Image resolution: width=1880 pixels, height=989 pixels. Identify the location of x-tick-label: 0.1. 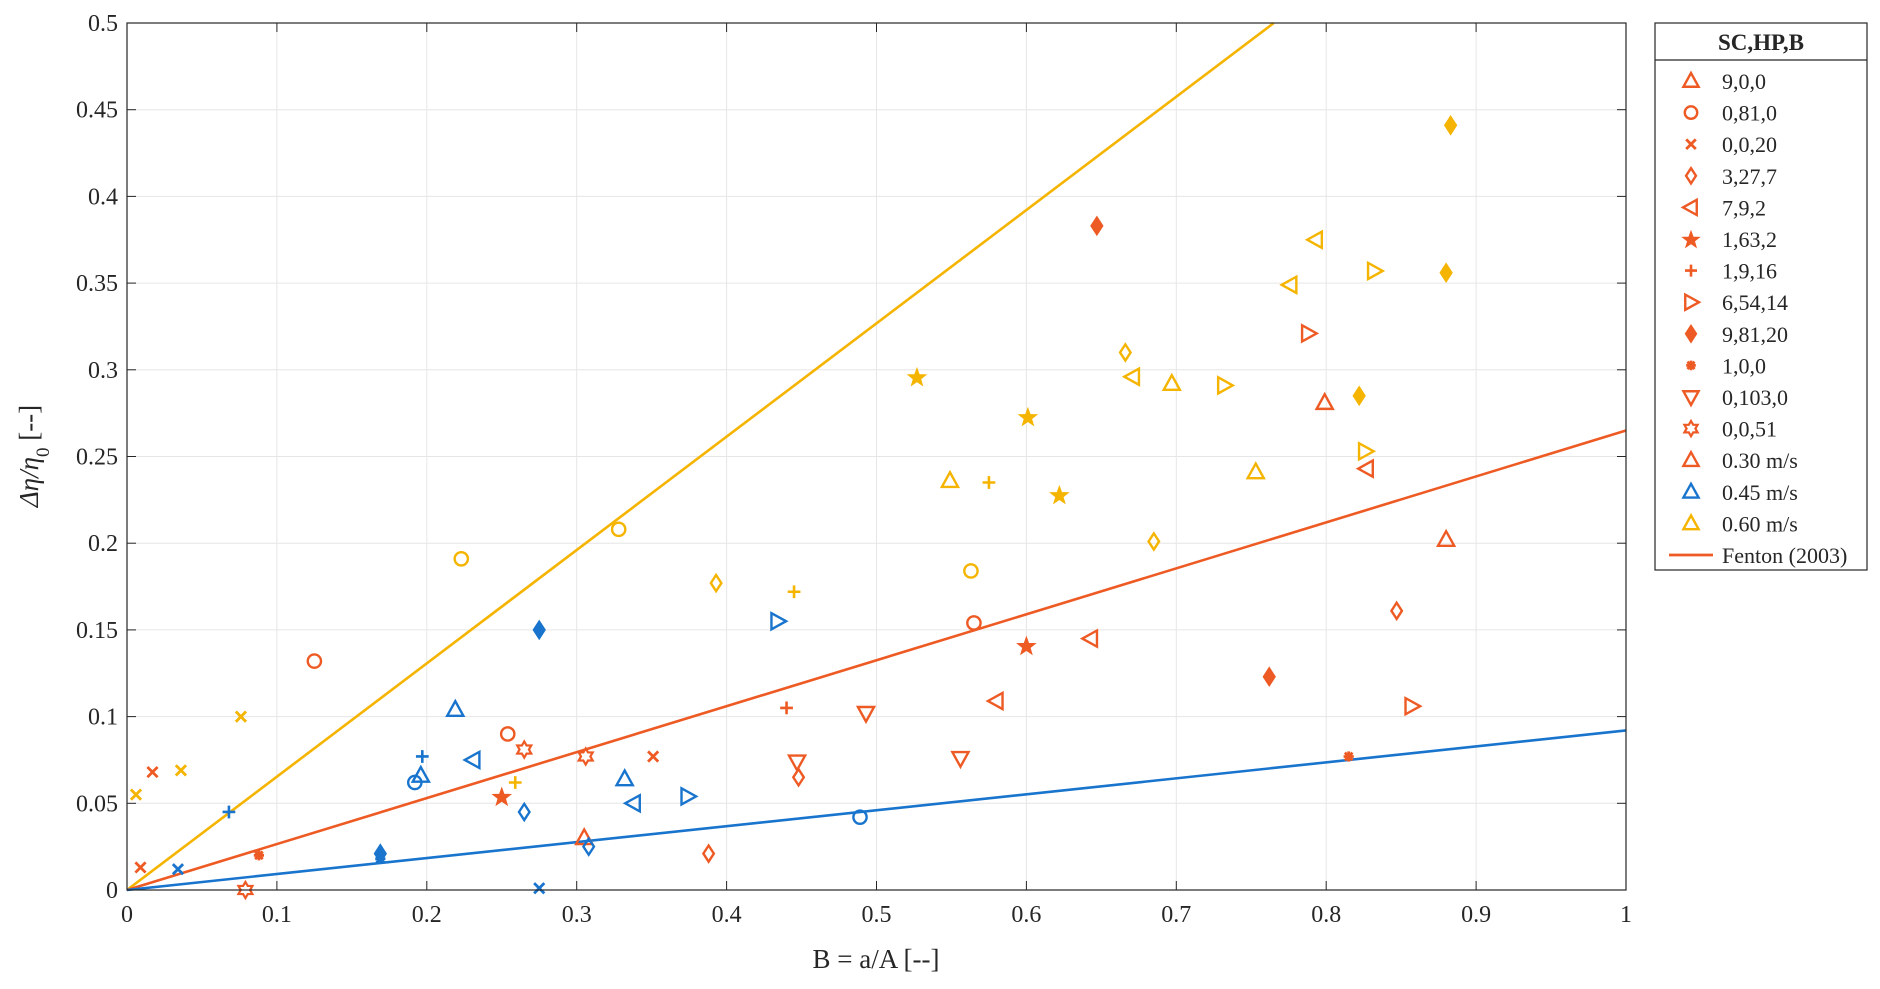
(277, 915).